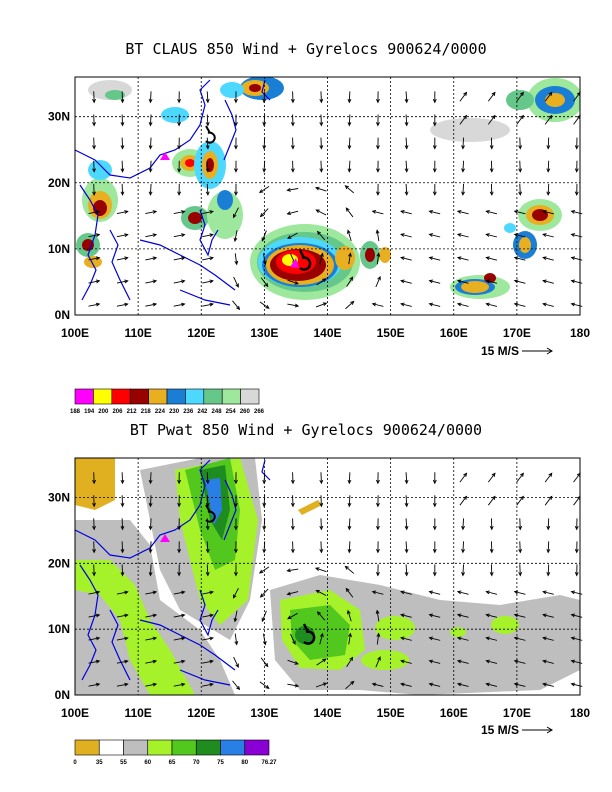 The image size is (612, 792). I want to click on x-tick-label: 110E, so click(137, 333).